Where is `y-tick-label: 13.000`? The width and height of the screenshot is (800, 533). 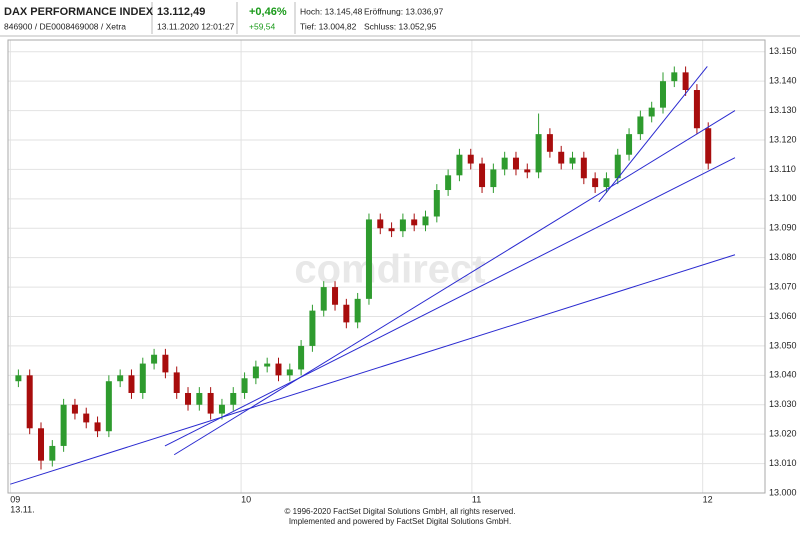
y-tick-label: 13.000 is located at coordinates (783, 492).